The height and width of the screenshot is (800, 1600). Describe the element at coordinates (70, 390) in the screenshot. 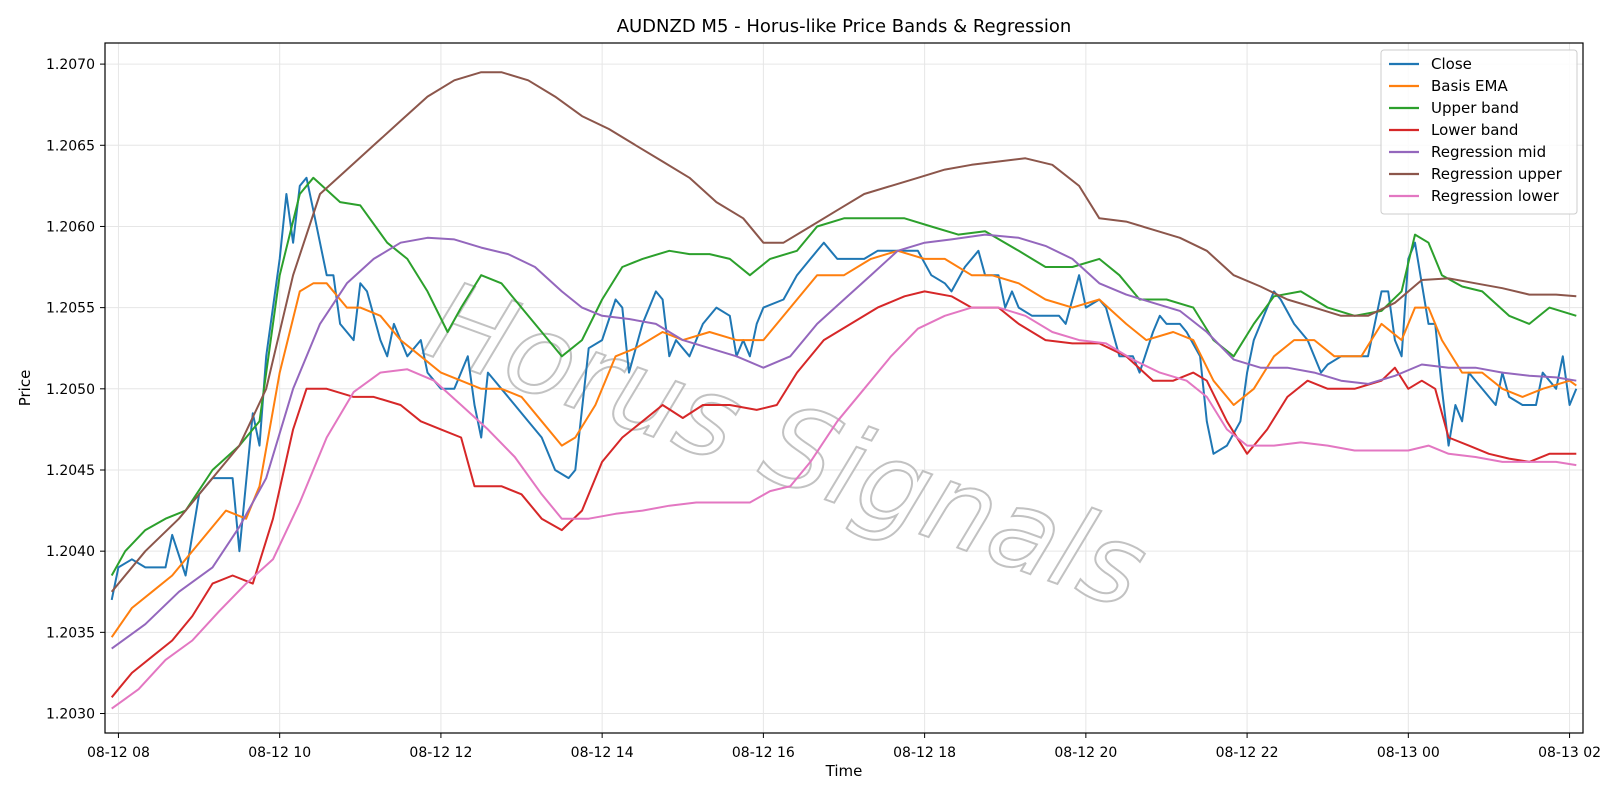

I see `y-tick-label: 1.2050` at that location.